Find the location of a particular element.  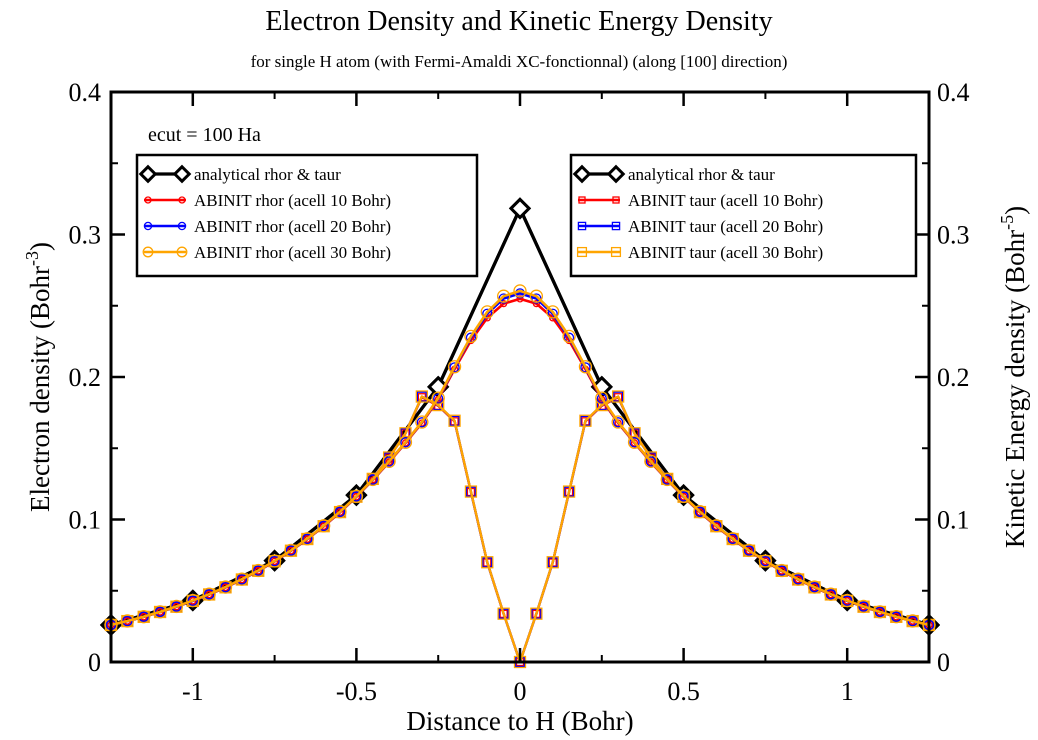

legend-left-box is located at coordinates (307, 215).